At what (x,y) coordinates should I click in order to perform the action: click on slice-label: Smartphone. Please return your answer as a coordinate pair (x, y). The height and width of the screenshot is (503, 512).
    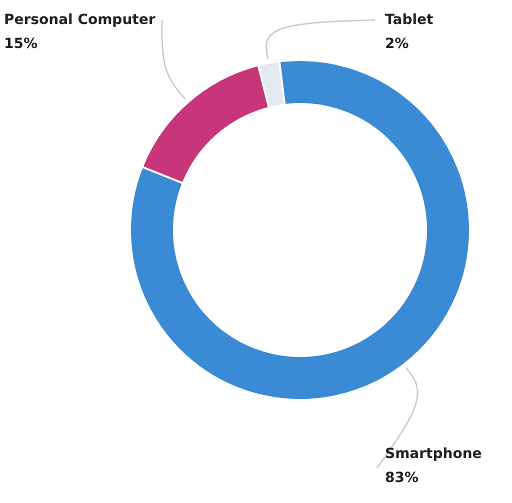
    Looking at the image, I should click on (433, 454).